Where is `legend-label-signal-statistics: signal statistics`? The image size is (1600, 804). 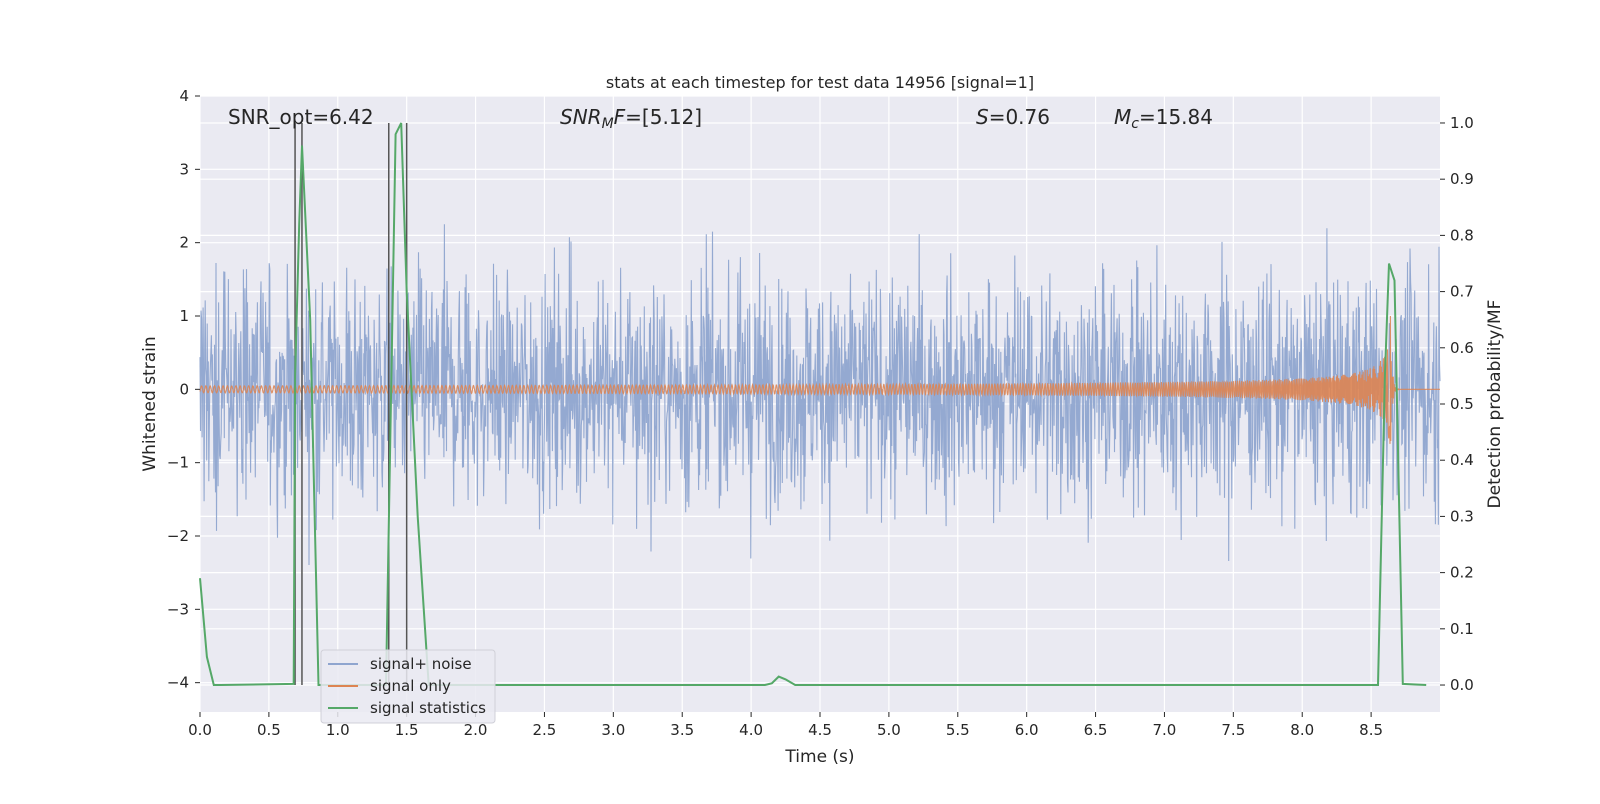 legend-label-signal-statistics: signal statistics is located at coordinates (428, 708).